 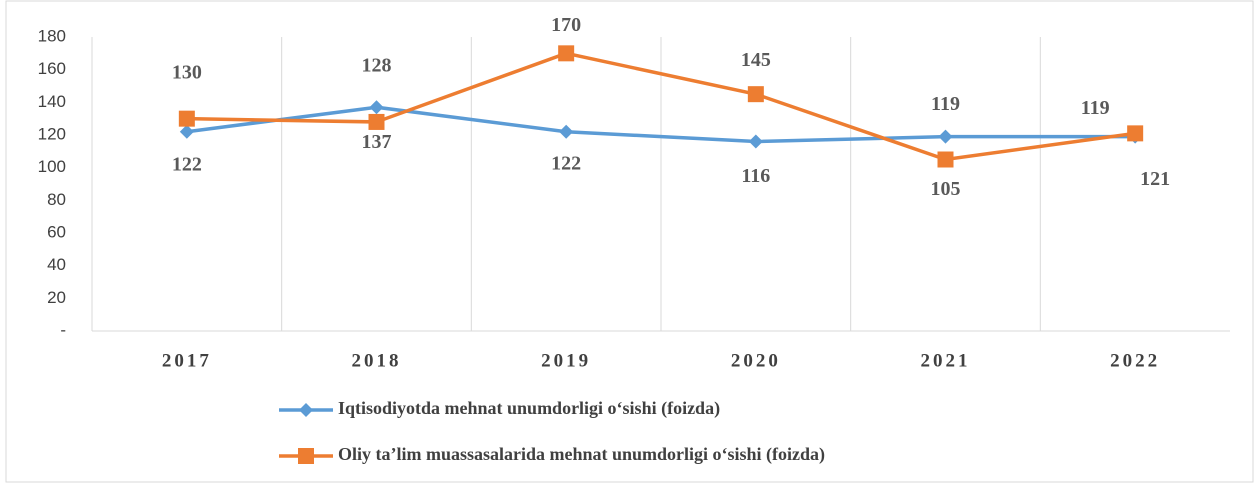 What do you see at coordinates (566, 360) in the screenshot?
I see `x-tick-label: 2019` at bounding box center [566, 360].